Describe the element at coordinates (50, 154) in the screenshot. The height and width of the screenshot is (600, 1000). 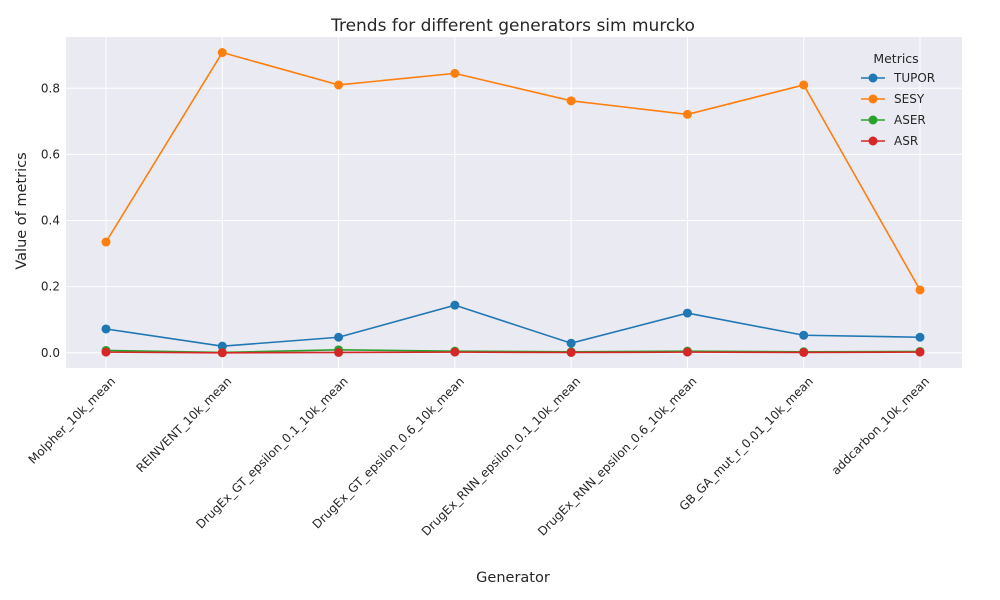
I see `y-tick-label: 0.6` at that location.